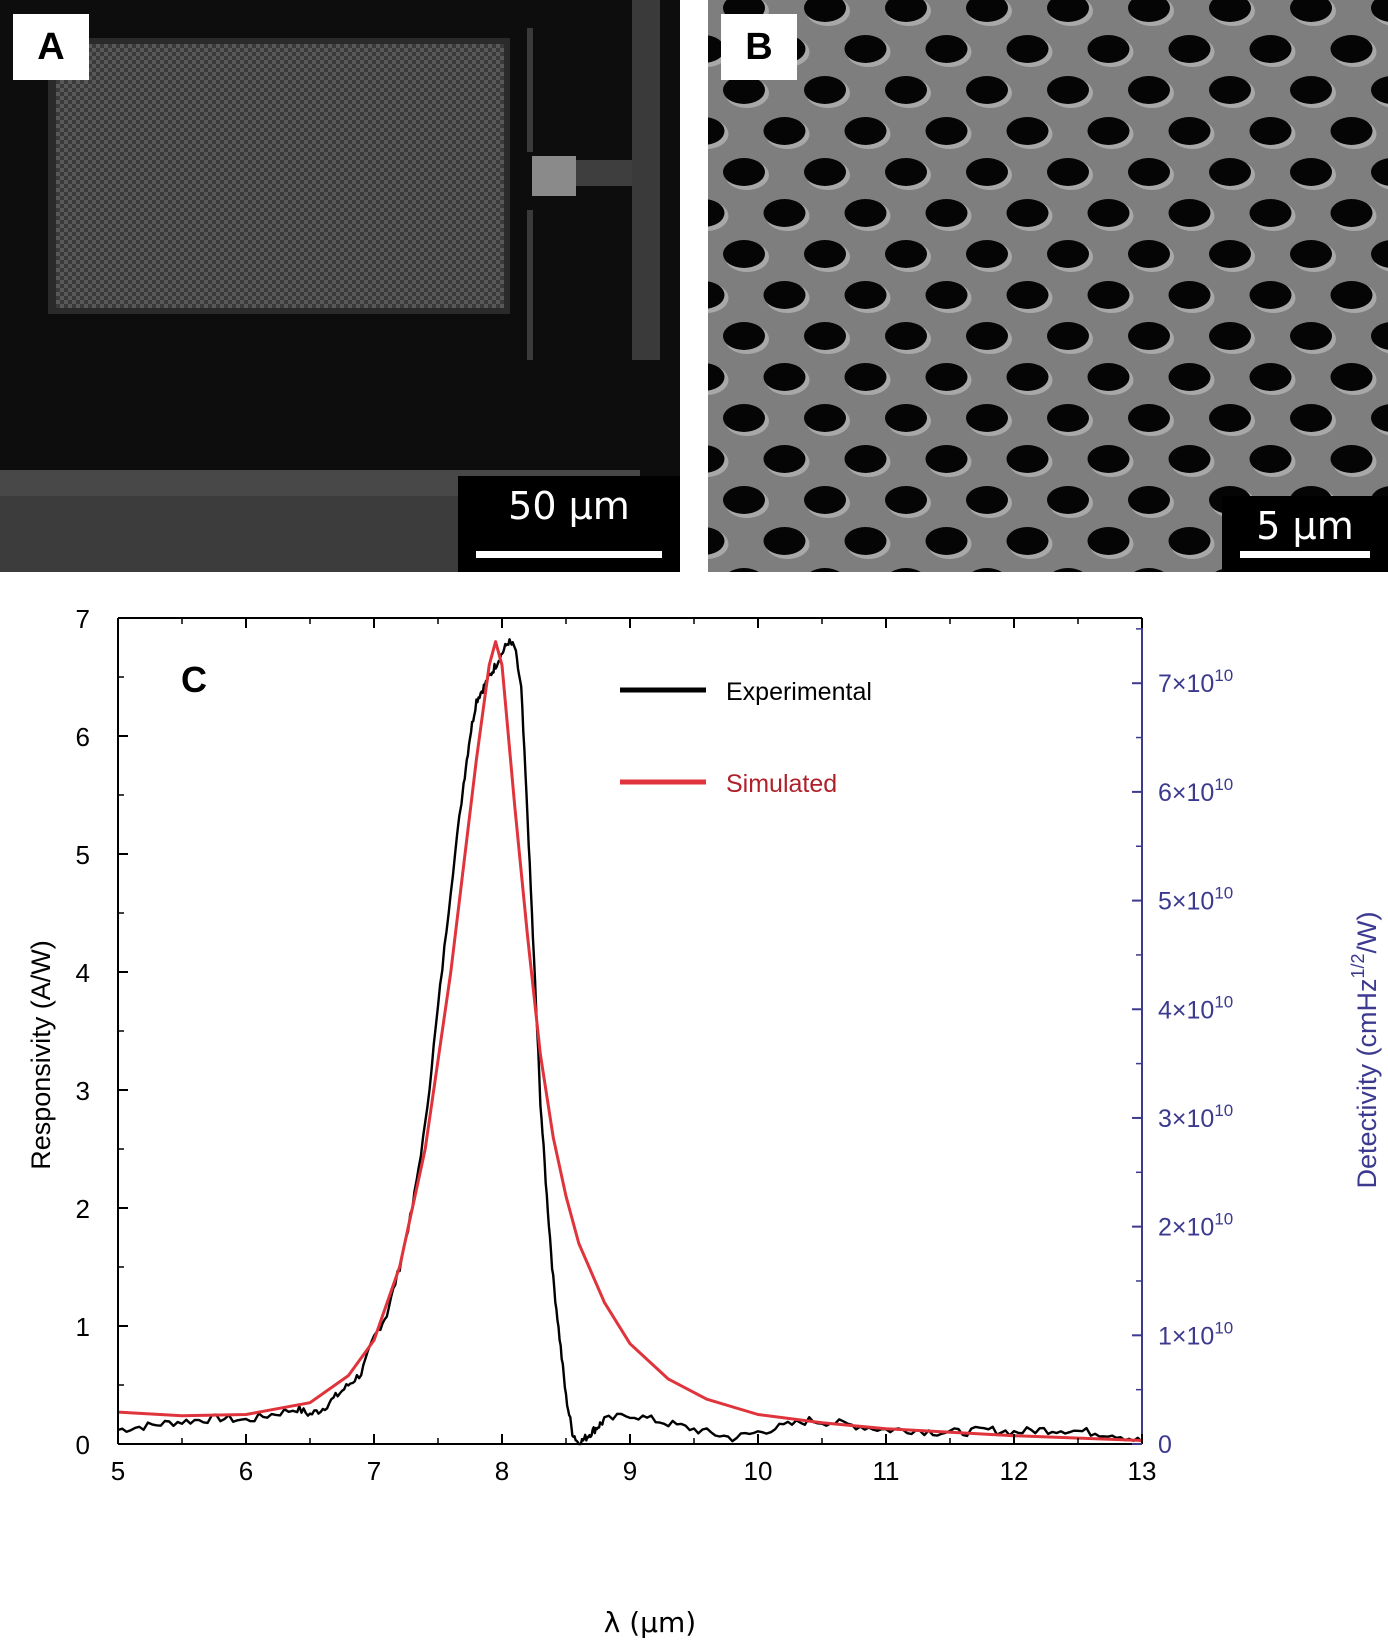  I want to click on scale-bar-b: 5 µm, so click(1305, 534).